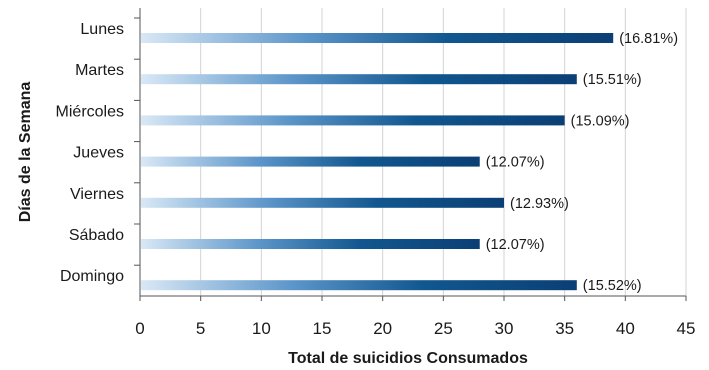  Describe the element at coordinates (200, 328) in the screenshot. I see `x-tick-label: 5` at that location.